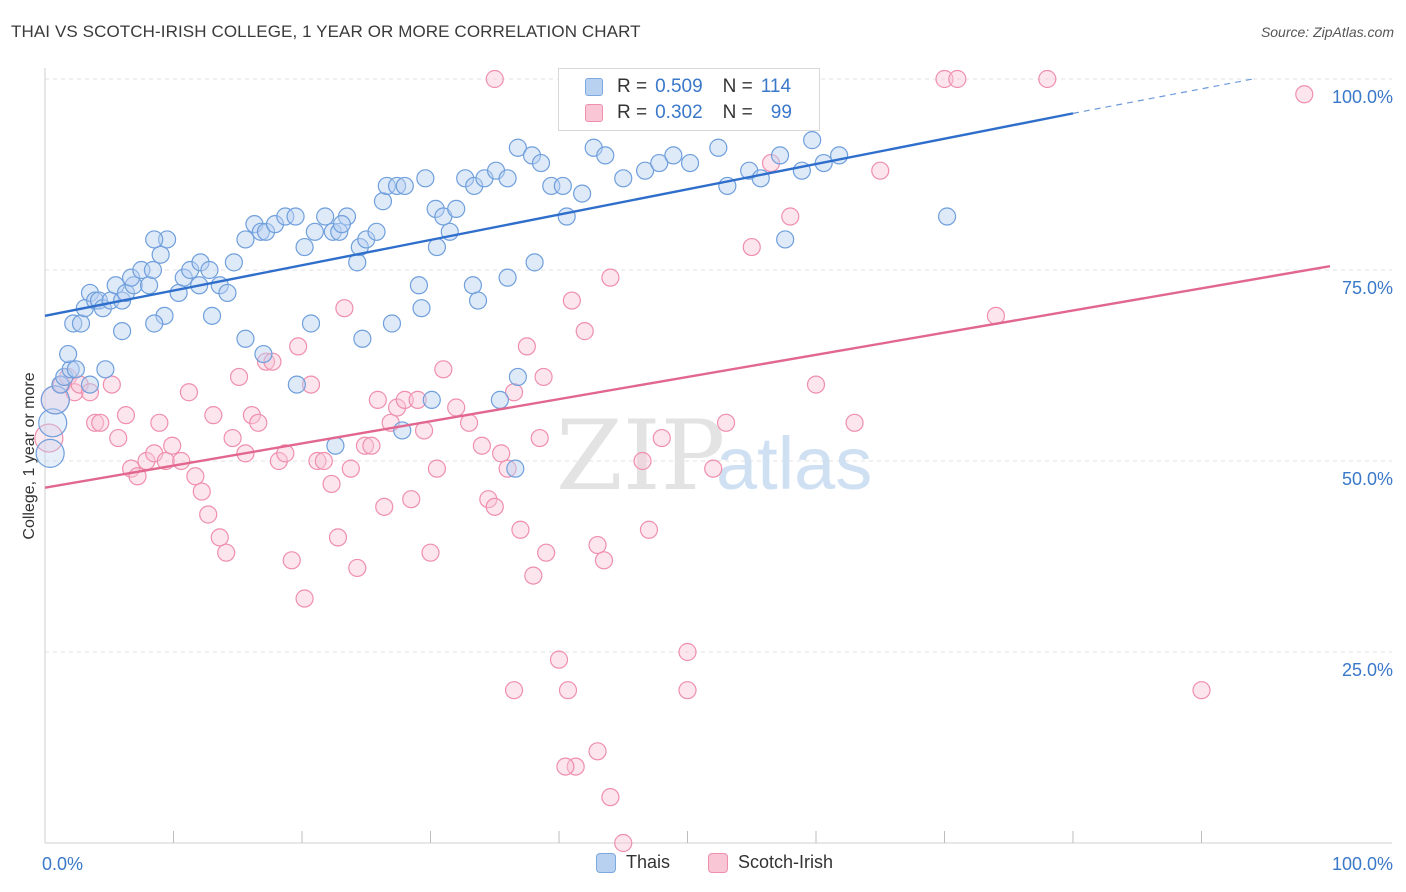 This screenshot has height=892, width=1406. What do you see at coordinates (794, 463) in the screenshot?
I see `watermark-atlas: atlas` at bounding box center [794, 463].